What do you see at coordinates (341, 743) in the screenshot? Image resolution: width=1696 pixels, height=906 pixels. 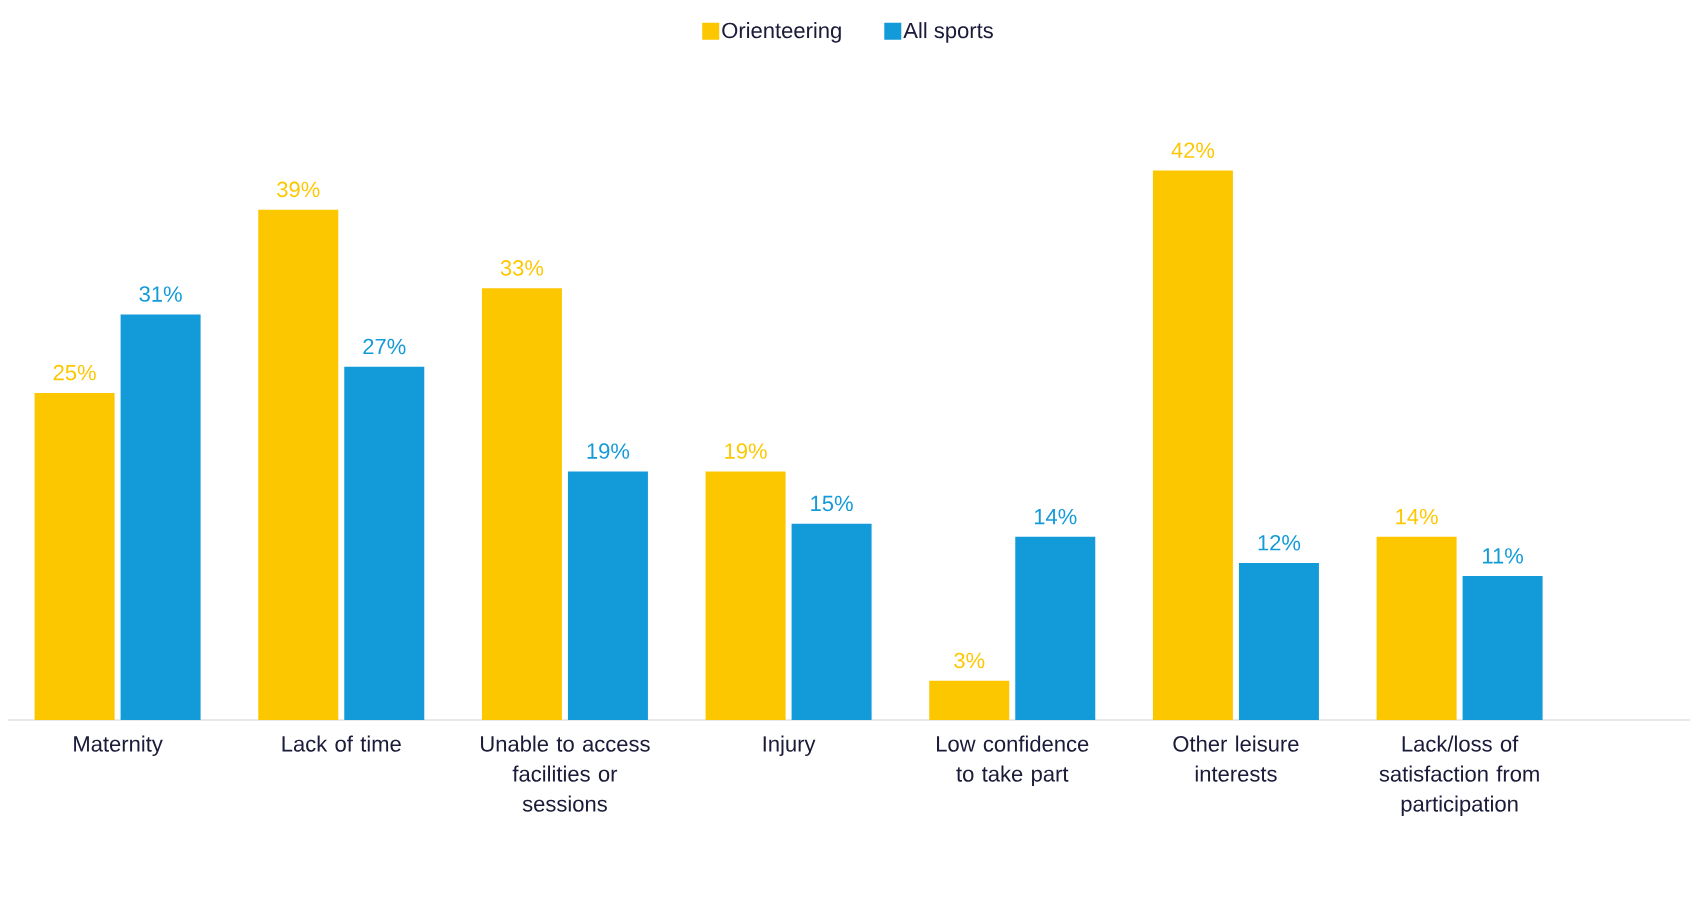 I see `x-tick-label: Lack of time` at bounding box center [341, 743].